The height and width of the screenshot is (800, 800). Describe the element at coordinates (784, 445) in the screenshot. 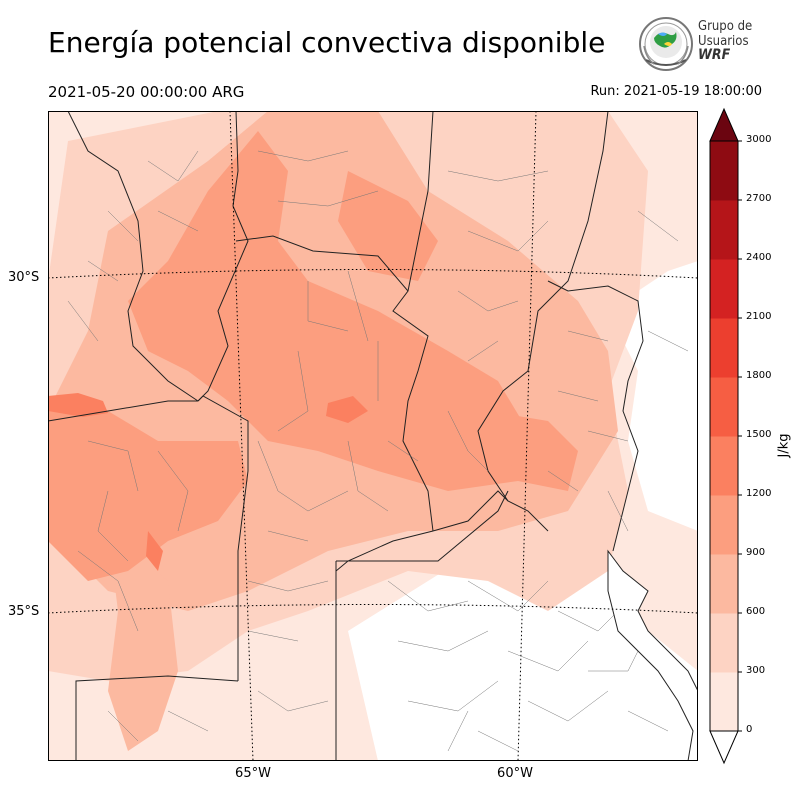

I see `colorbar-unit: J/kg` at that location.